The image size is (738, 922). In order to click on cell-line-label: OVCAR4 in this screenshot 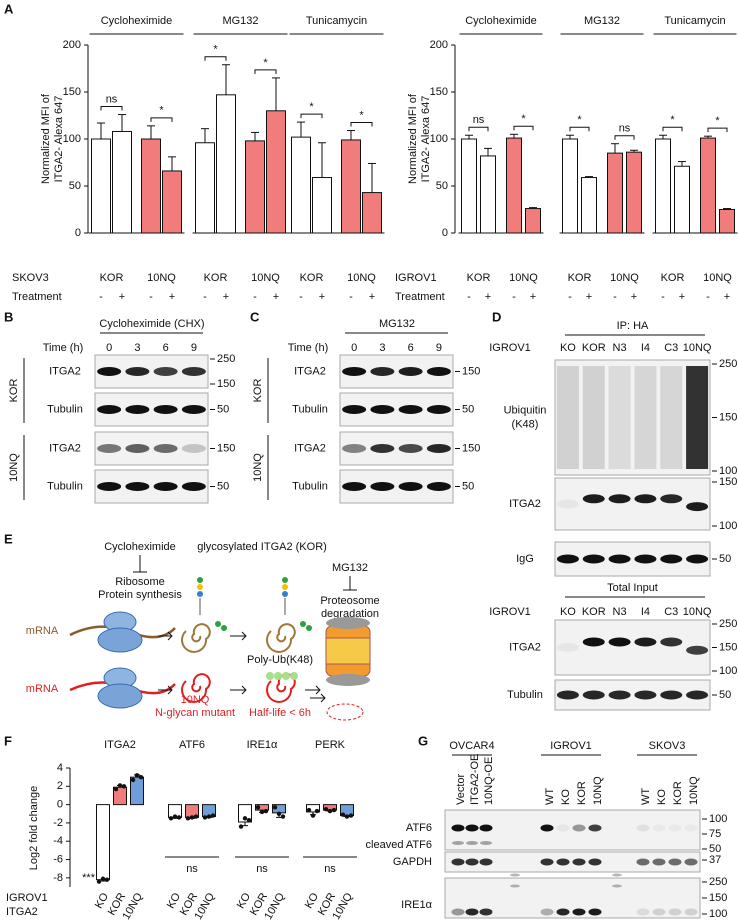, I will do `click(471, 746)`.